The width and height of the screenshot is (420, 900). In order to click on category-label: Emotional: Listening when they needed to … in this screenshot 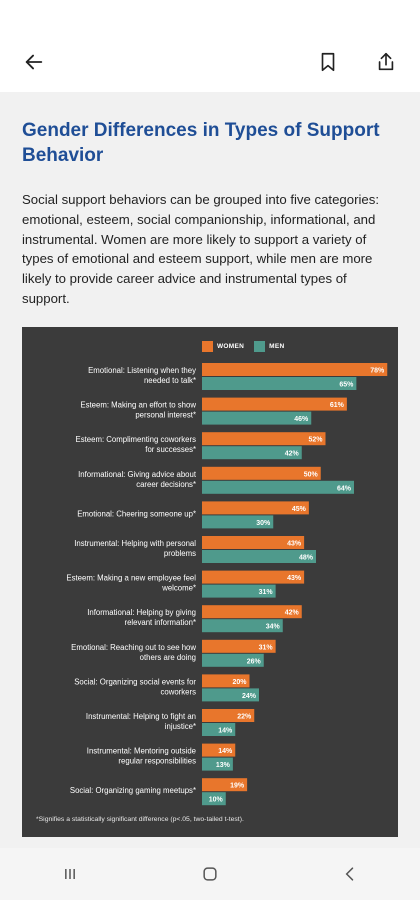, I will do `click(142, 375)`.